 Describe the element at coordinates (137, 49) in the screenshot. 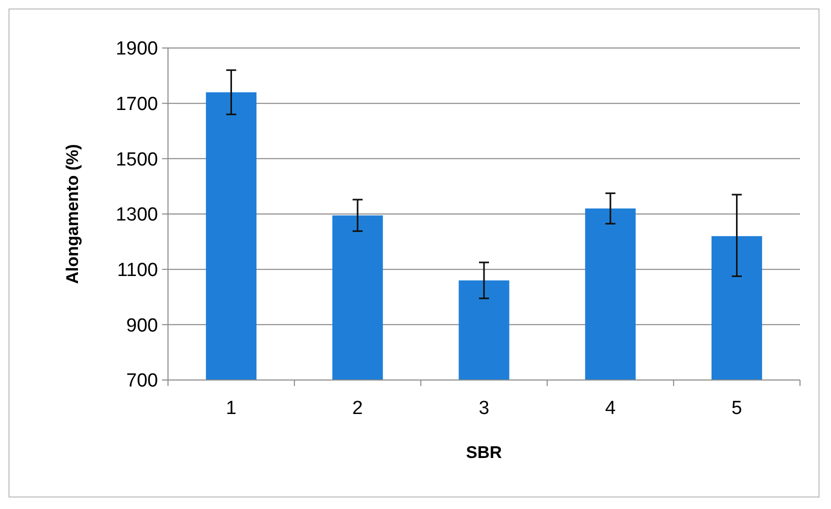

I see `y-tick-label: 1900` at that location.